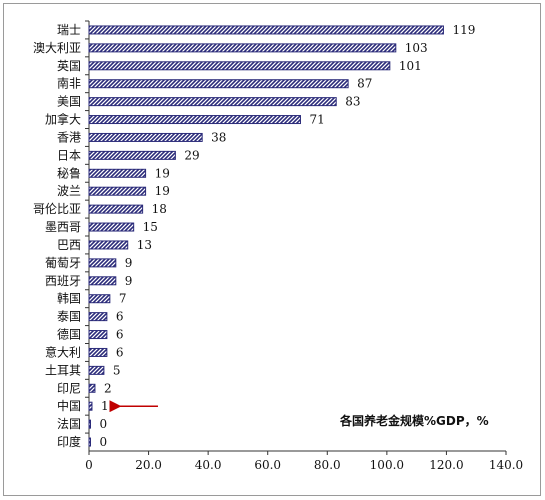 The image size is (545, 500). Describe the element at coordinates (57, 208) in the screenshot. I see `category-label: 哥伦比亚` at that location.